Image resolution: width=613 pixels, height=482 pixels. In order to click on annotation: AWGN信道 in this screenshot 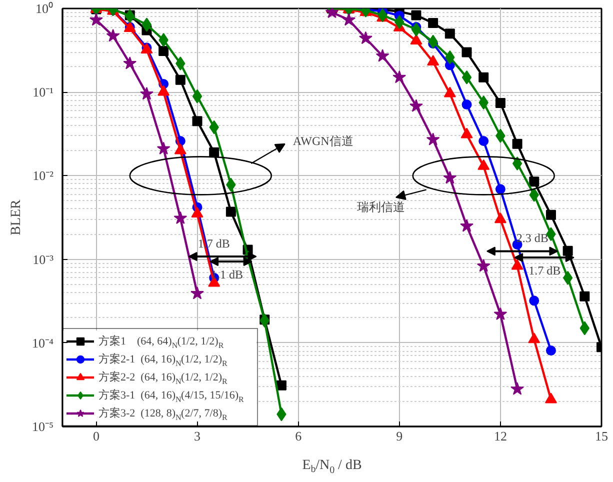, I will do `click(323, 141)`.